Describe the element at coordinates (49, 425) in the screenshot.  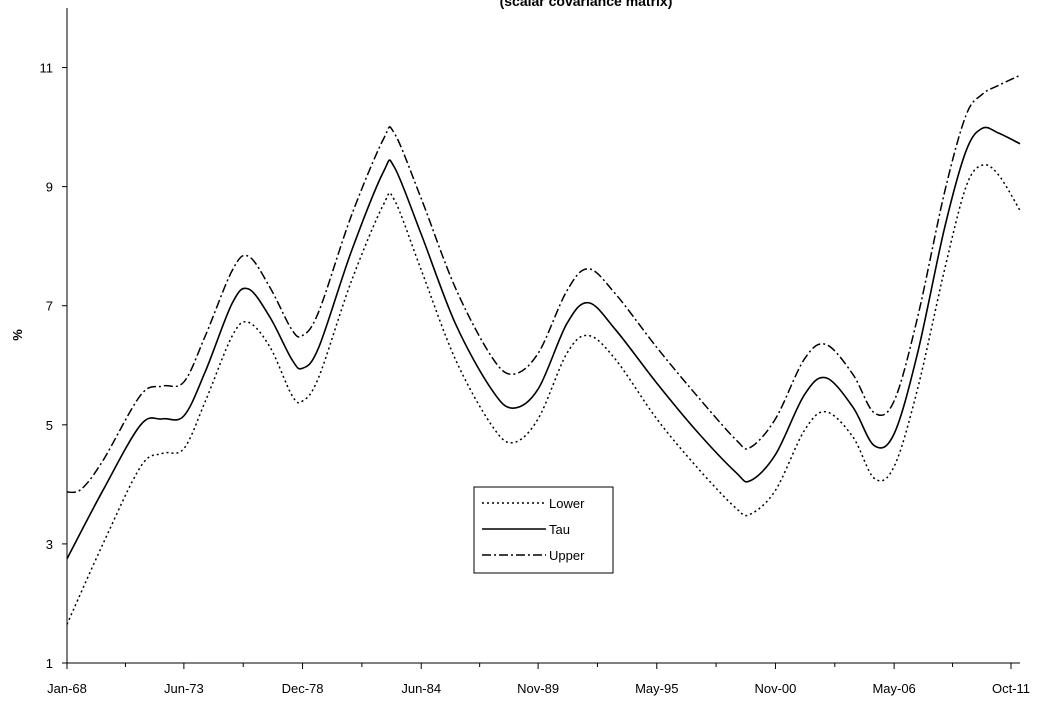
I see `y-tick-label: 5` at that location.